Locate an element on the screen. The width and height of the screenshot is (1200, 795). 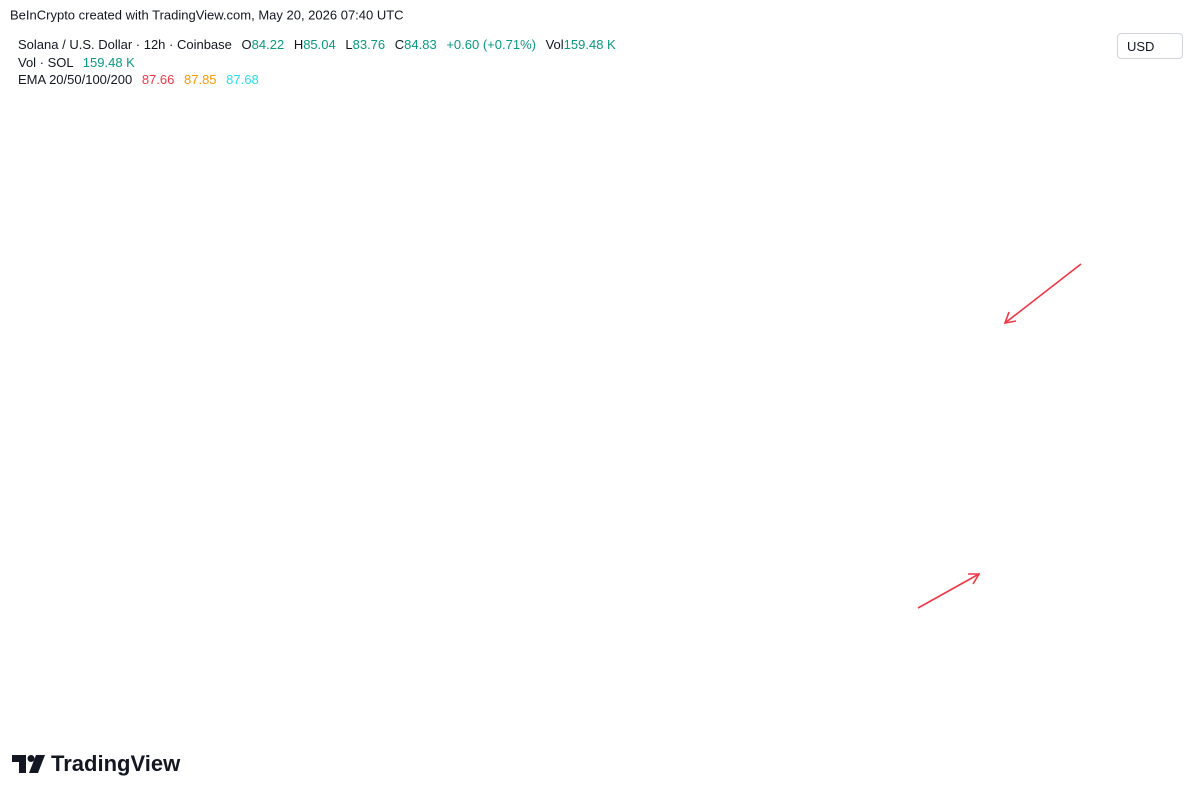
brand-name: TradingView is located at coordinates (116, 763).